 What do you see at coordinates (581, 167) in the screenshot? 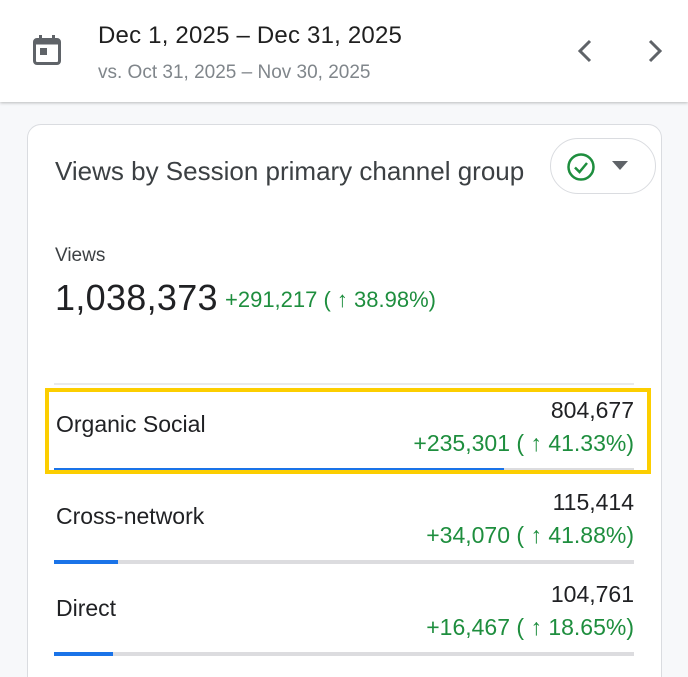
I see `check-circle-icon` at bounding box center [581, 167].